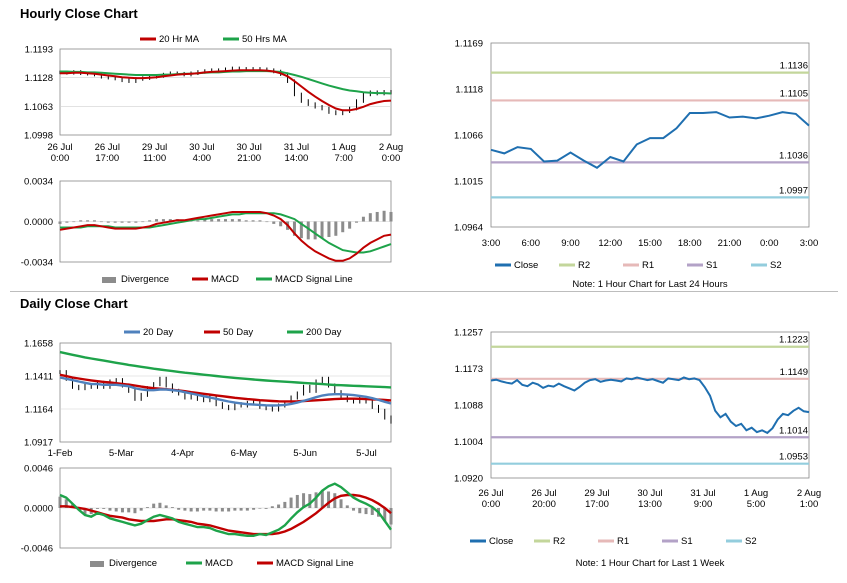 Image resolution: width=847 pixels, height=583 pixels. Describe the element at coordinates (60, 453) in the screenshot. I see `daily-price-x-tick-label: 1-Feb` at that location.